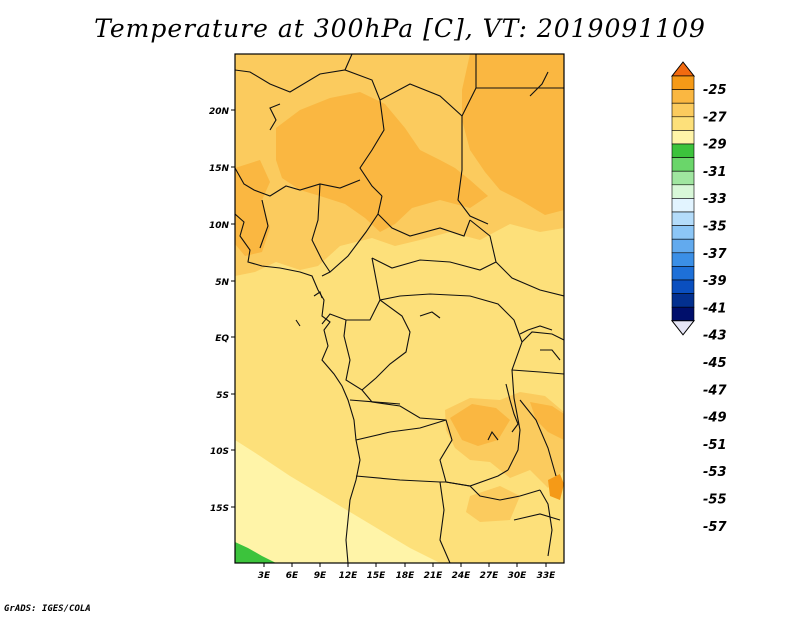  What do you see at coordinates (715, 418) in the screenshot?
I see `colorbar-label: -49` at bounding box center [715, 418].